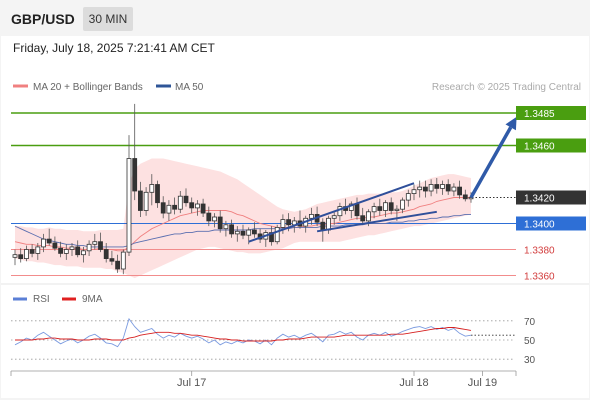  Describe the element at coordinates (163, 86) in the screenshot. I see `legend-swatch-ma50` at that location.